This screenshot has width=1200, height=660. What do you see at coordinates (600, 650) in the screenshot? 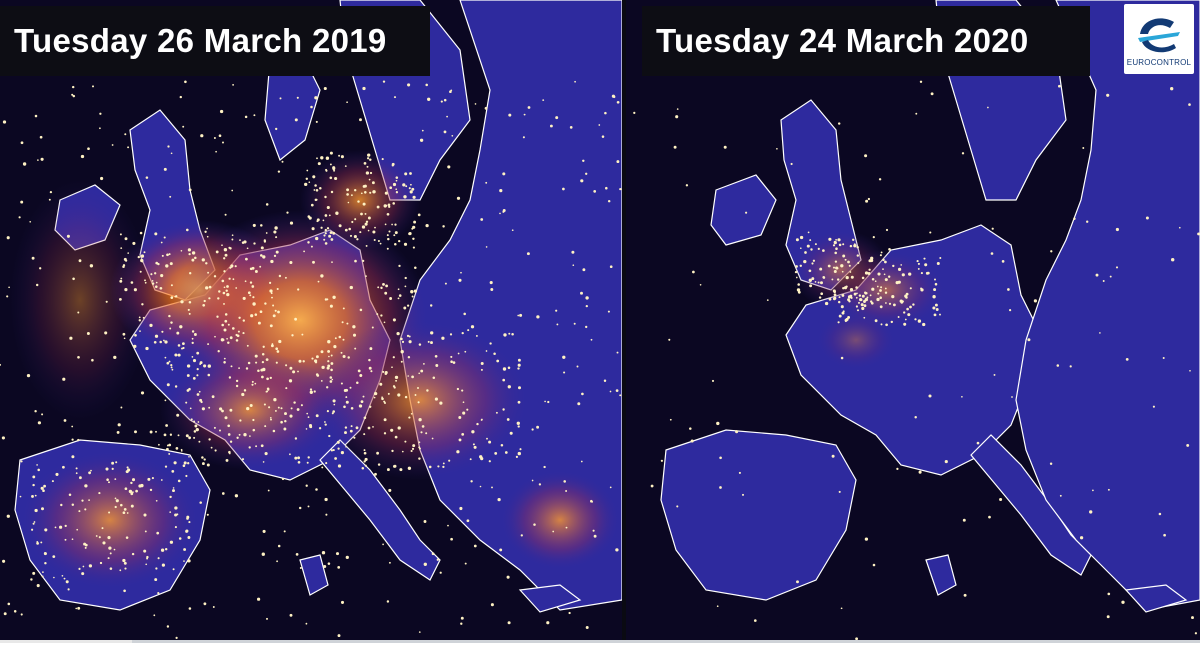
I see `video-progress-bar` at bounding box center [600, 650].